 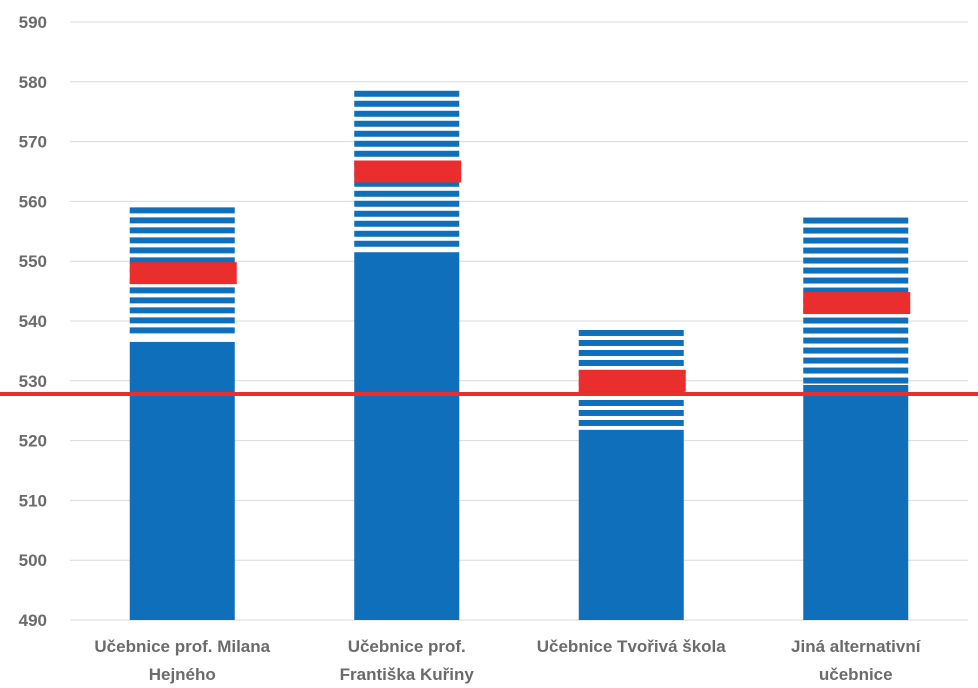 I want to click on y-tick-label: 540, so click(x=33, y=321).